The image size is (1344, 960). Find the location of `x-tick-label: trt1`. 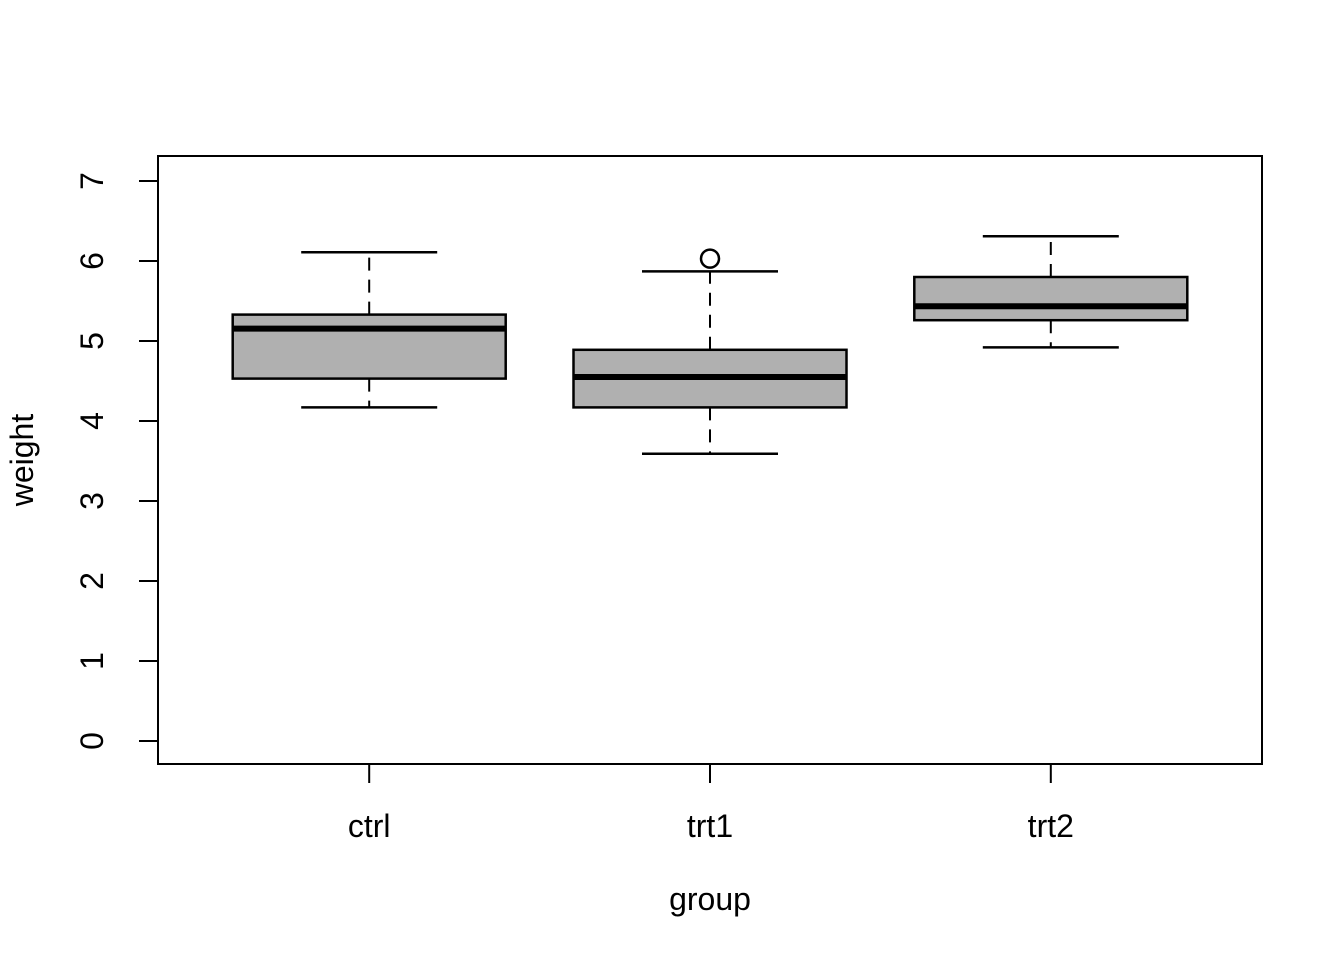

x-tick-label: trt1 is located at coordinates (710, 826).